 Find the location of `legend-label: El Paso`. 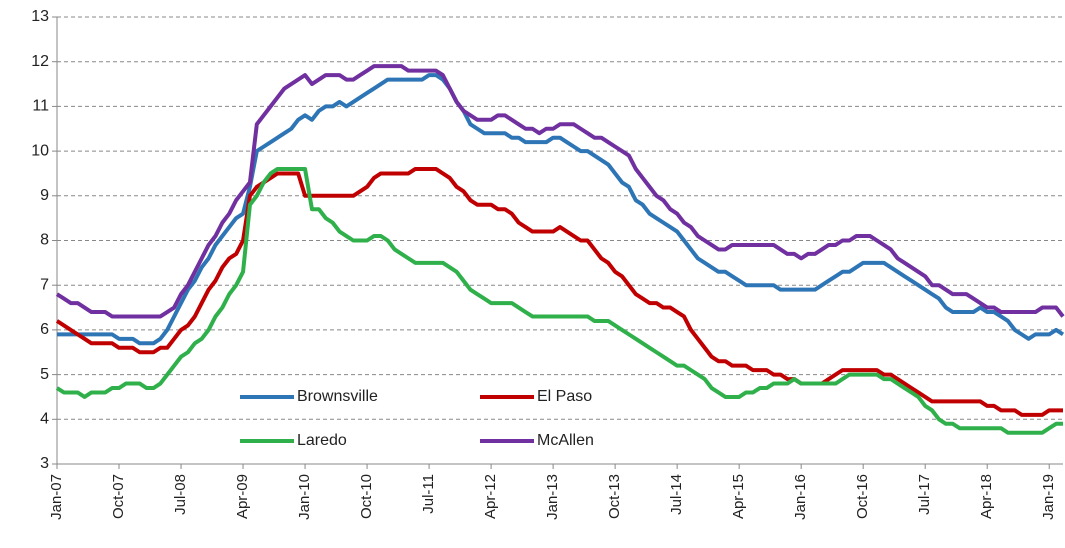

legend-label: El Paso is located at coordinates (564, 396).